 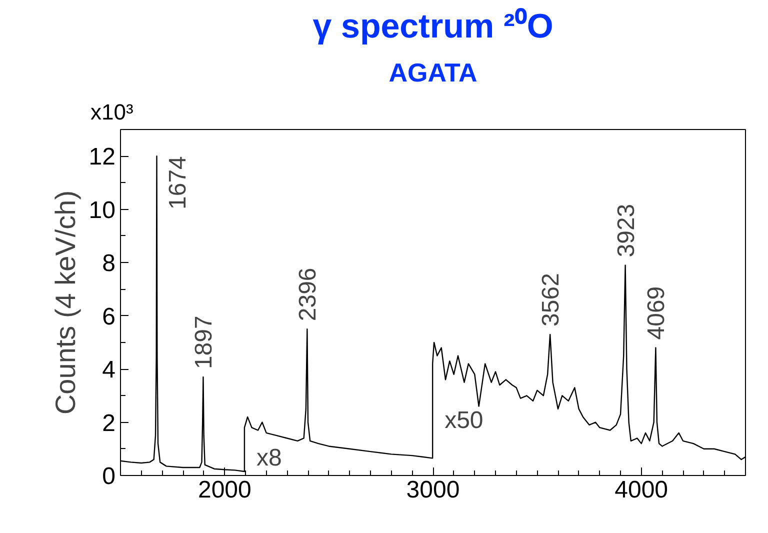 I want to click on annotation: 2396, so click(x=308, y=295).